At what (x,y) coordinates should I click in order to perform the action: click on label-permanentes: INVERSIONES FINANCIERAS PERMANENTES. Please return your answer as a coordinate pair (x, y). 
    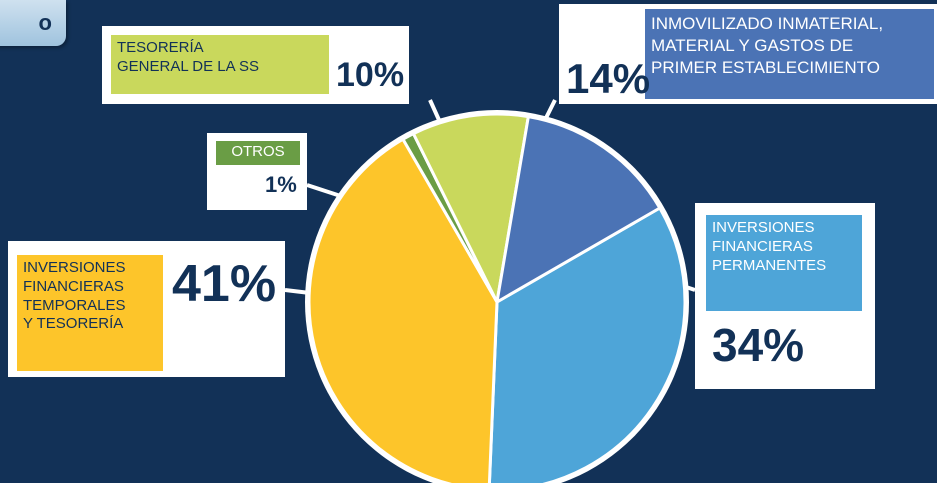
    Looking at the image, I should click on (784, 263).